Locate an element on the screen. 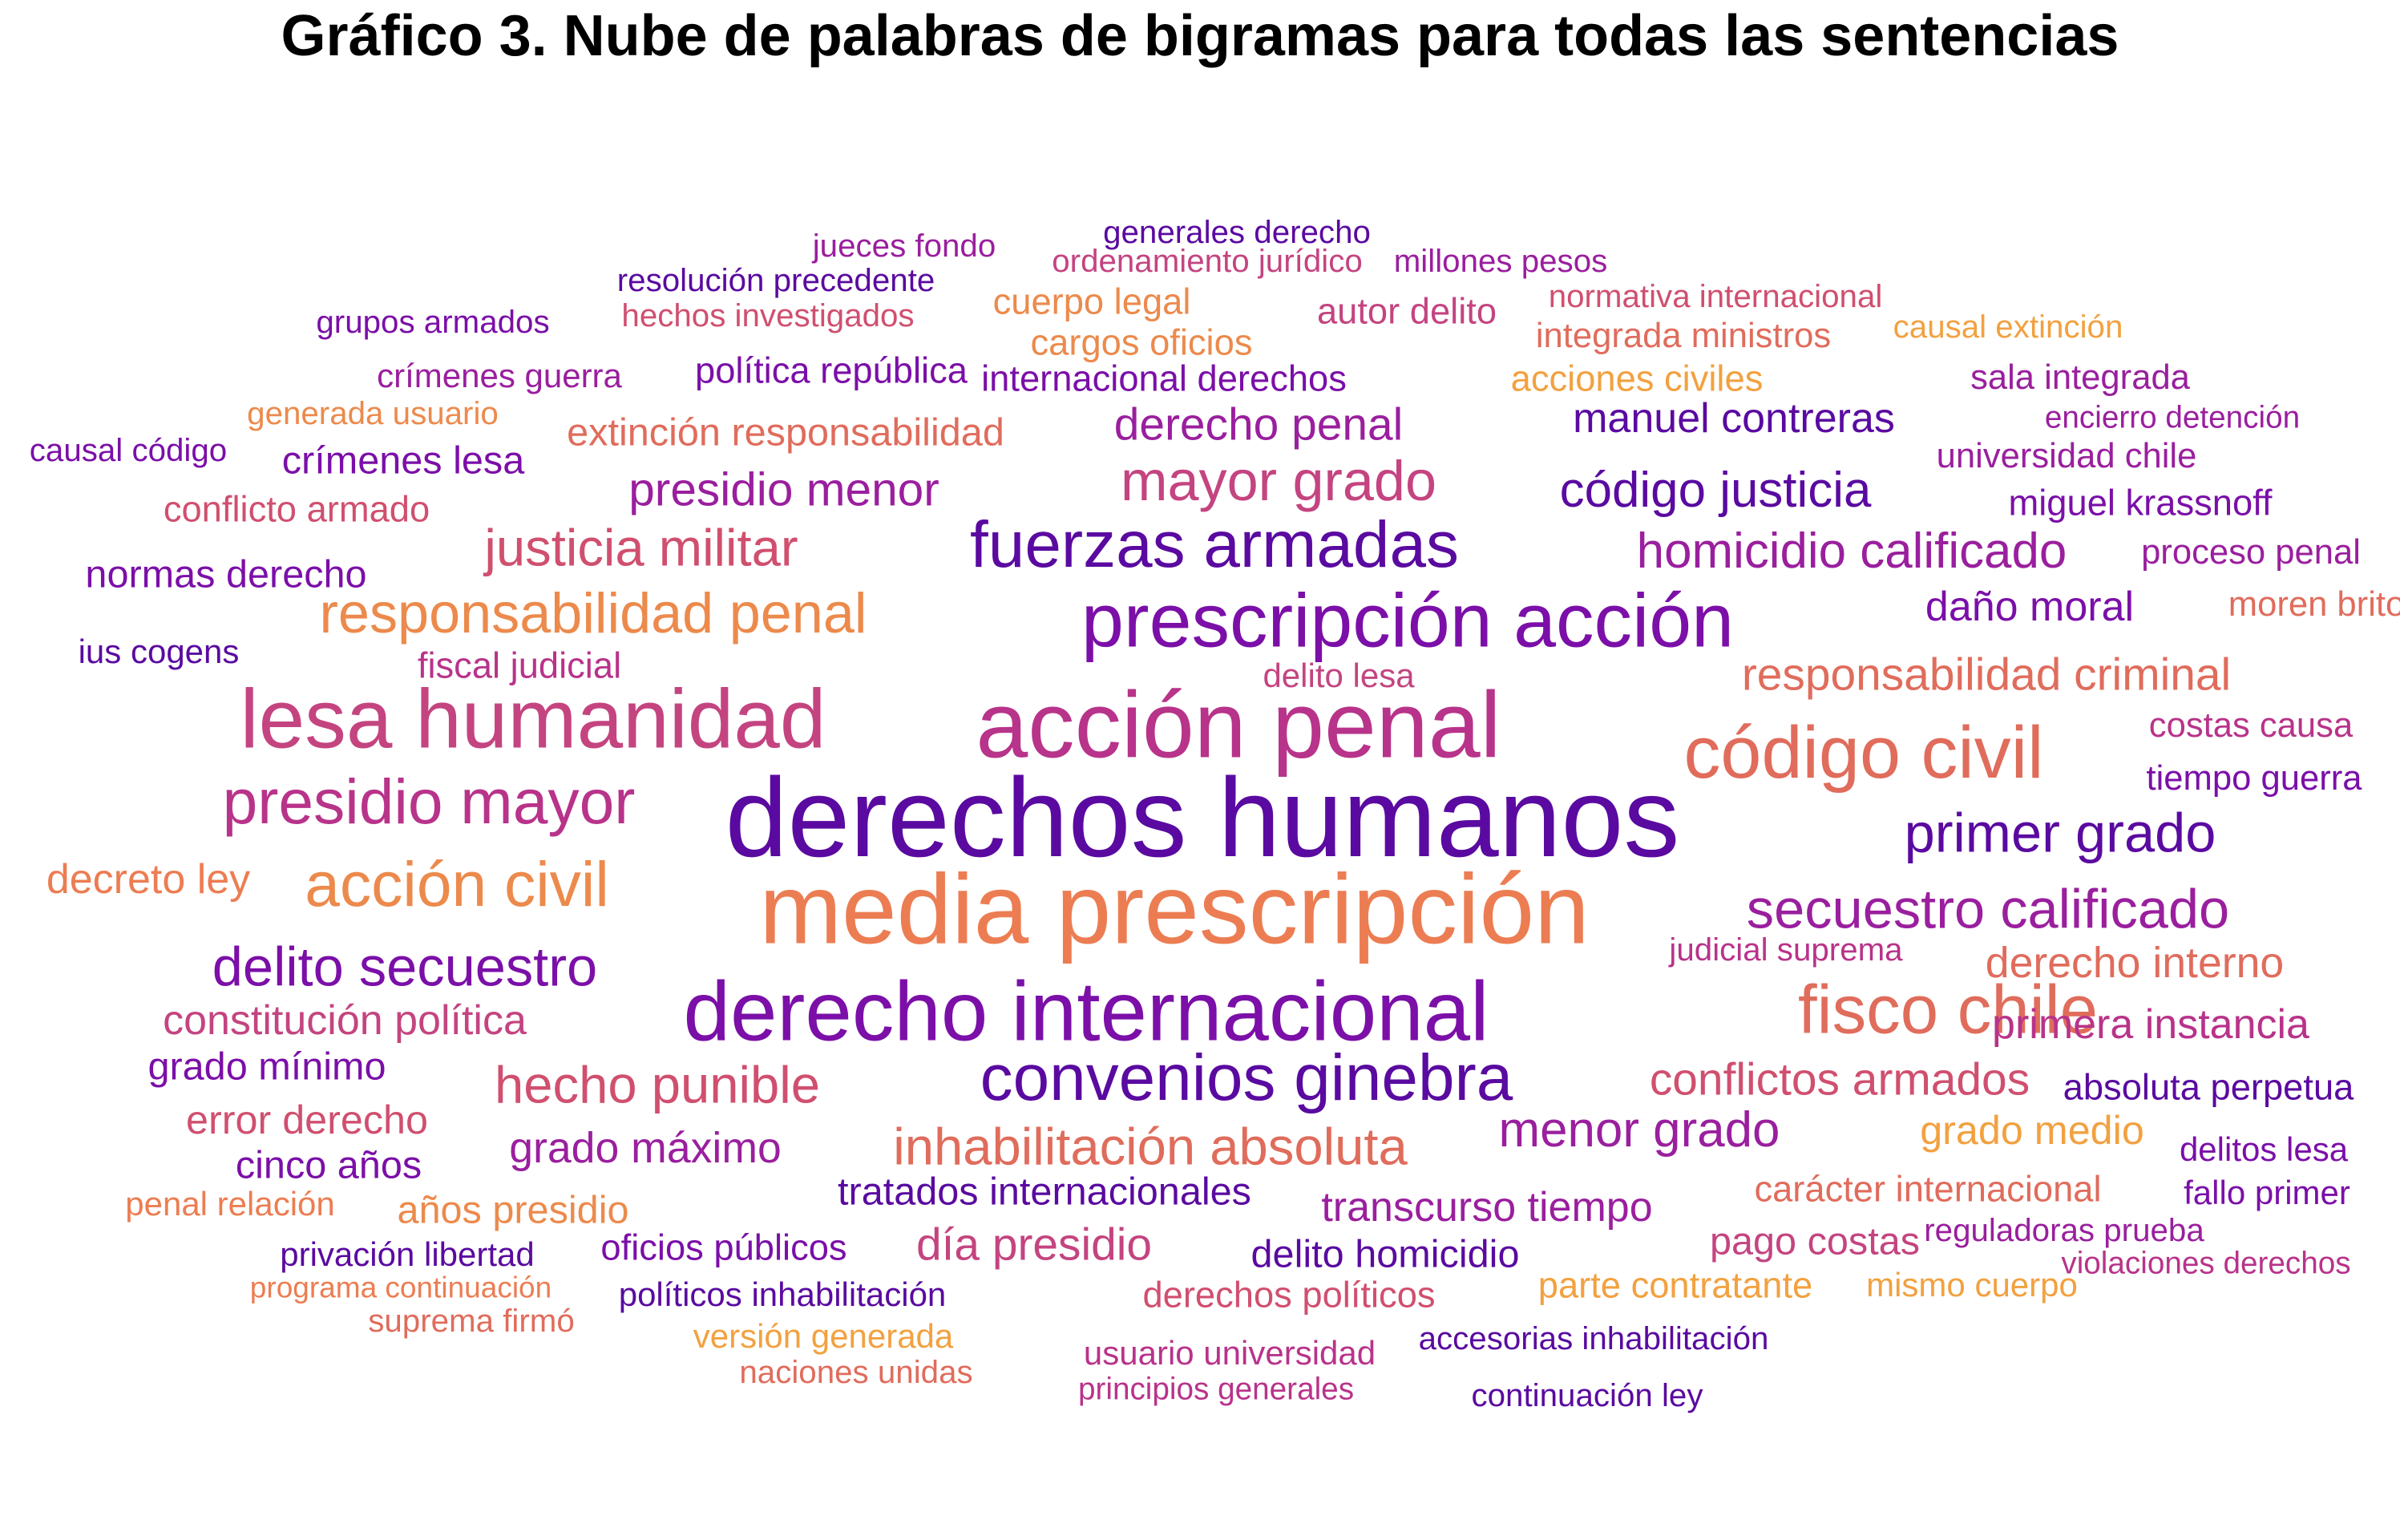  word-causal-extinción: causal extinción is located at coordinates (2008, 327).